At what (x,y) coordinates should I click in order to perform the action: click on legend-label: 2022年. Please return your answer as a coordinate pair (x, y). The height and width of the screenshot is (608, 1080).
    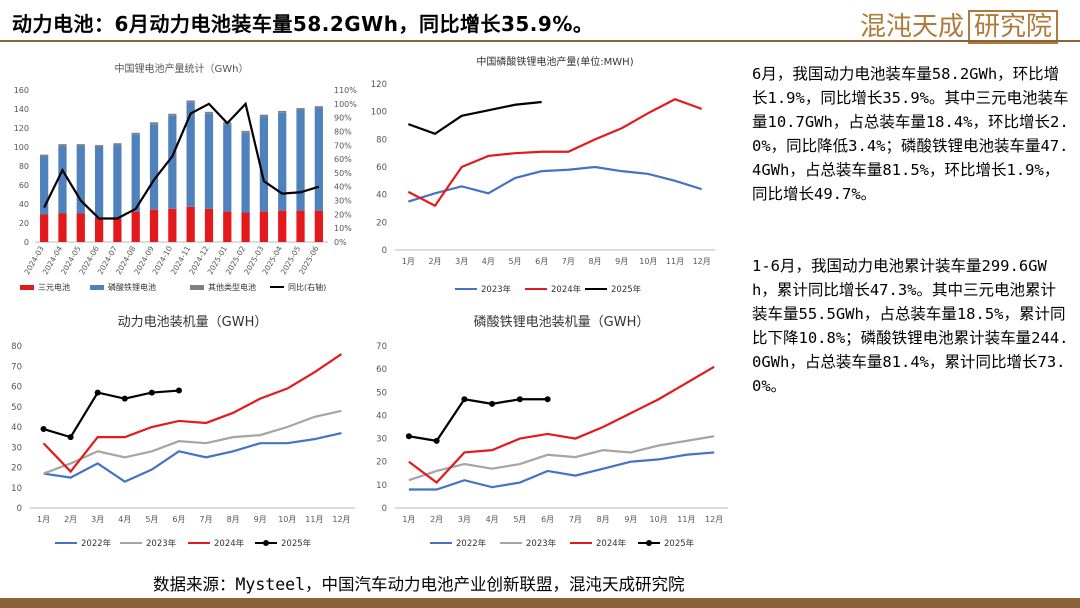
    Looking at the image, I should click on (96, 543).